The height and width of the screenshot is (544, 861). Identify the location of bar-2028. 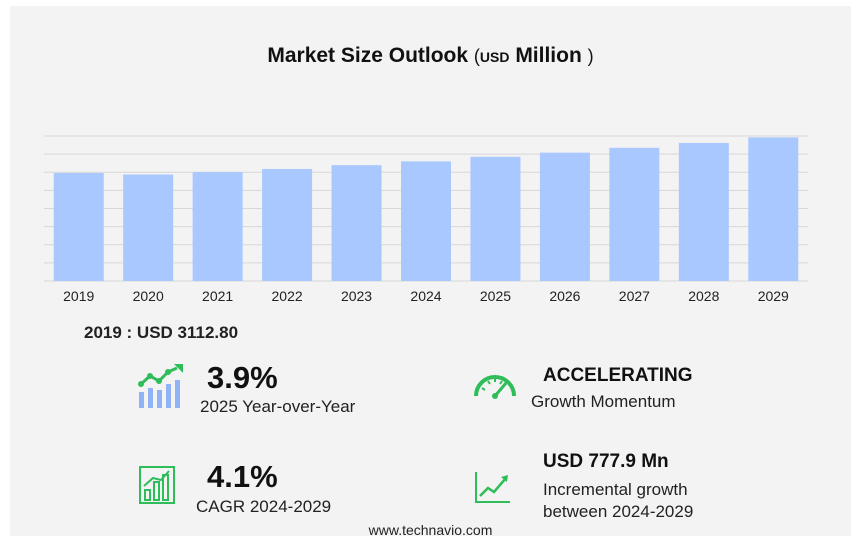
(703, 211).